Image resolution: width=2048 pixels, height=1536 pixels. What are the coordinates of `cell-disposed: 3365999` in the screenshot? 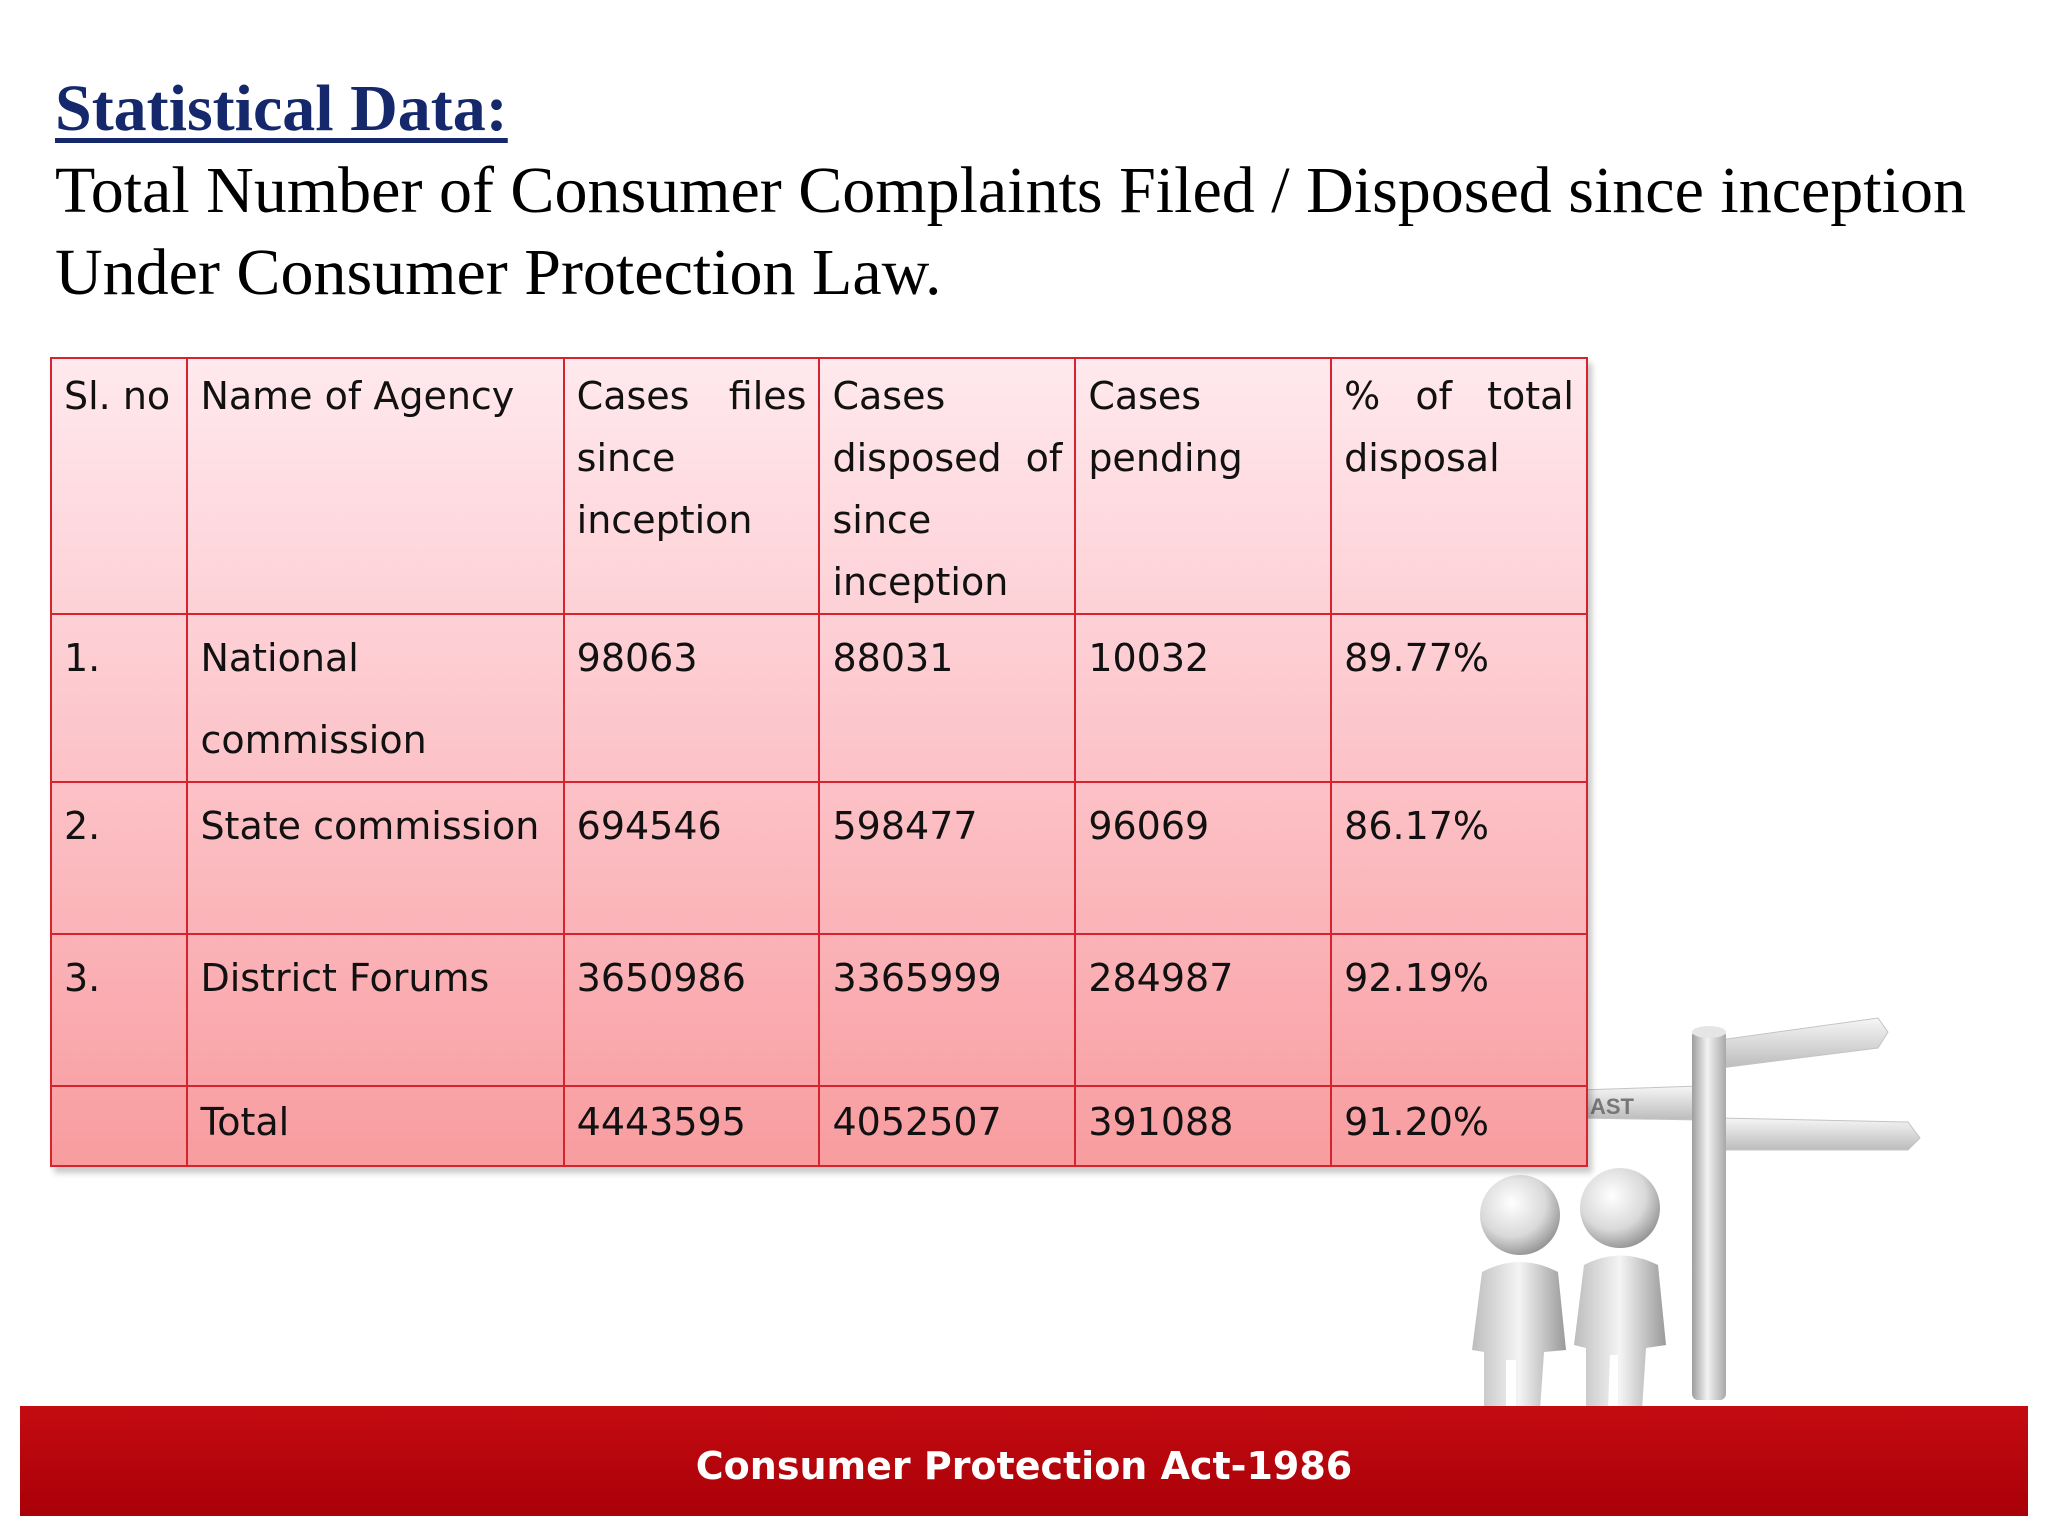 It's located at (947, 1010).